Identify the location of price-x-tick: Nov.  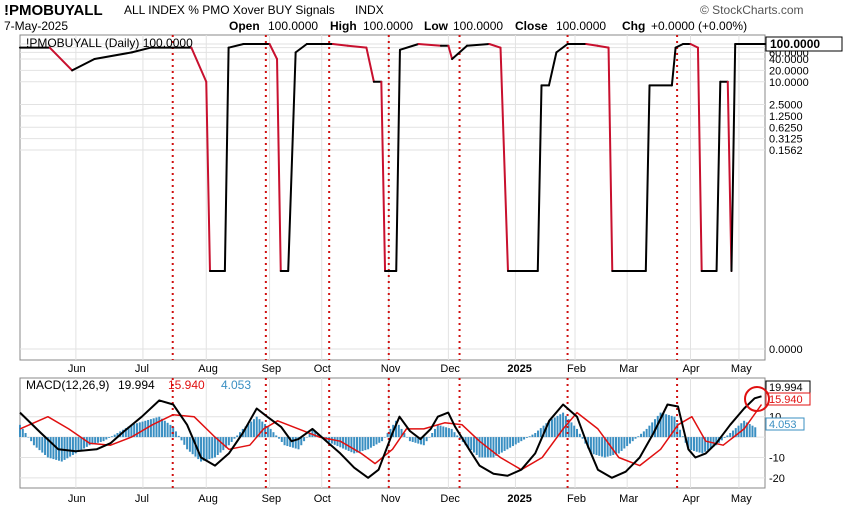
(391, 369).